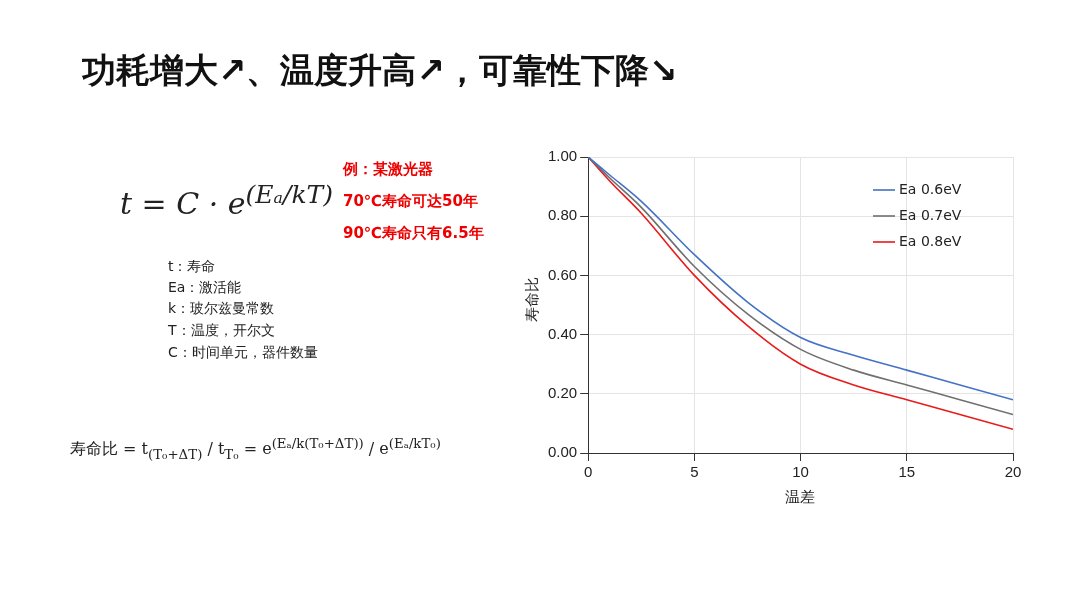 The image size is (1080, 607). Describe the element at coordinates (221, 331) in the screenshot. I see `text: T：温度，开尔文` at that location.